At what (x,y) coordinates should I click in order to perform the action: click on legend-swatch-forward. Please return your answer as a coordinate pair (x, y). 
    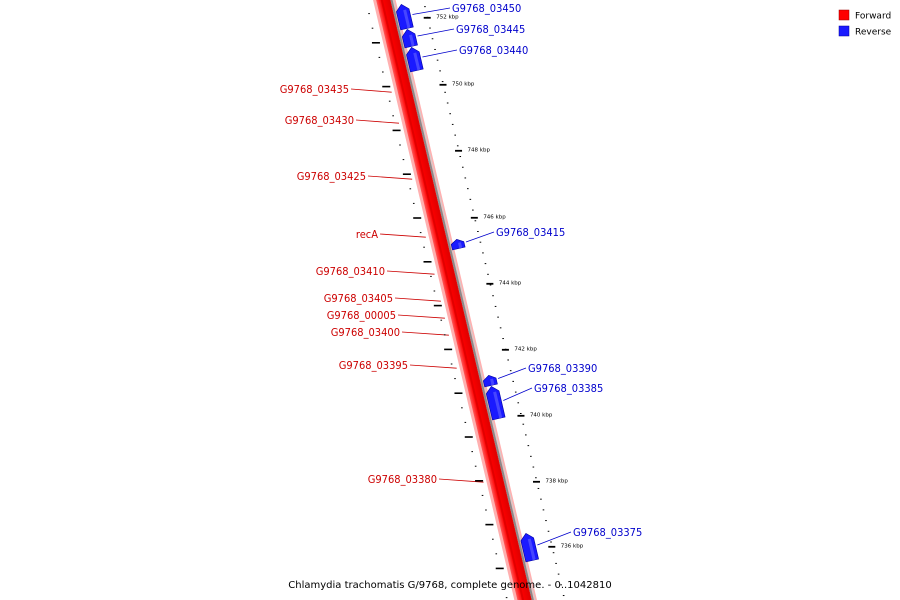
    Looking at the image, I should click on (844, 15).